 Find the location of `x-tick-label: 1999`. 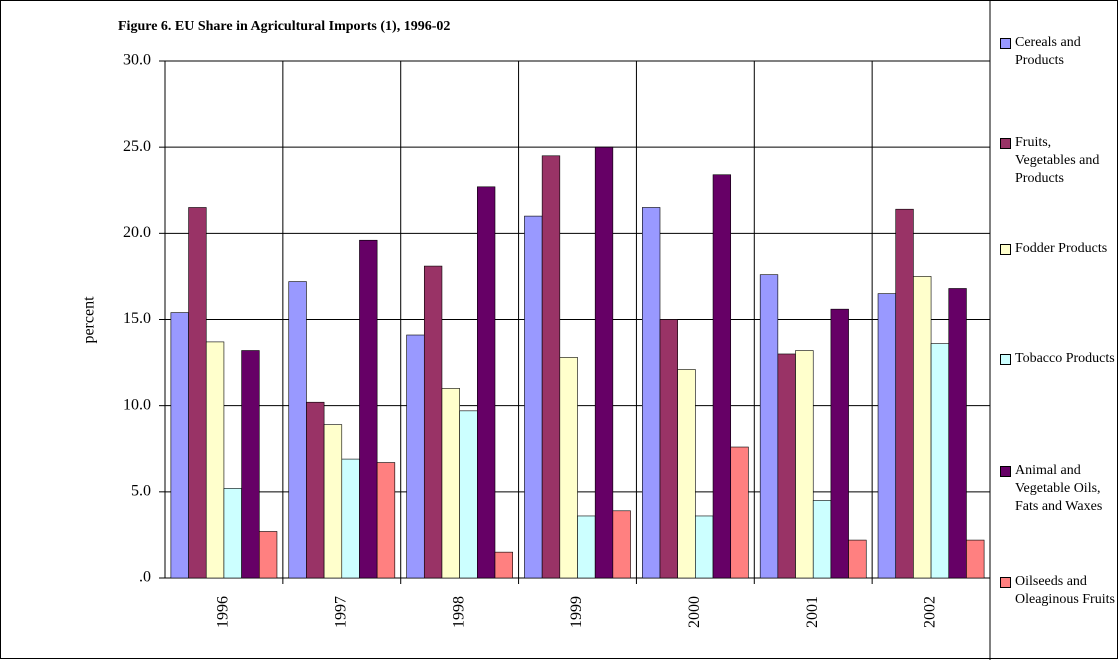

x-tick-label: 1999 is located at coordinates (576, 612).